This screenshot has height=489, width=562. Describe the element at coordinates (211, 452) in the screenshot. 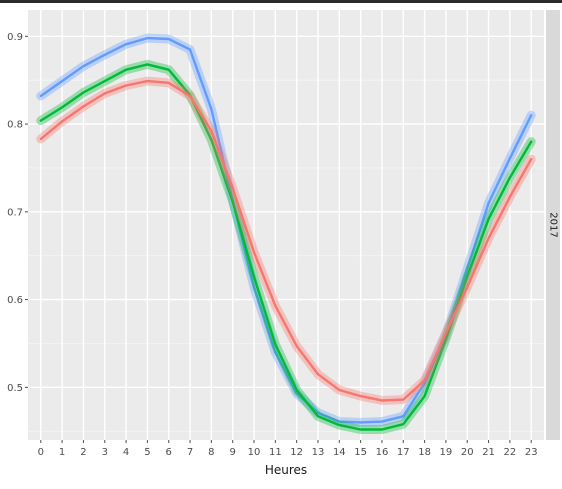

I see `x-tick-label: 8` at that location.